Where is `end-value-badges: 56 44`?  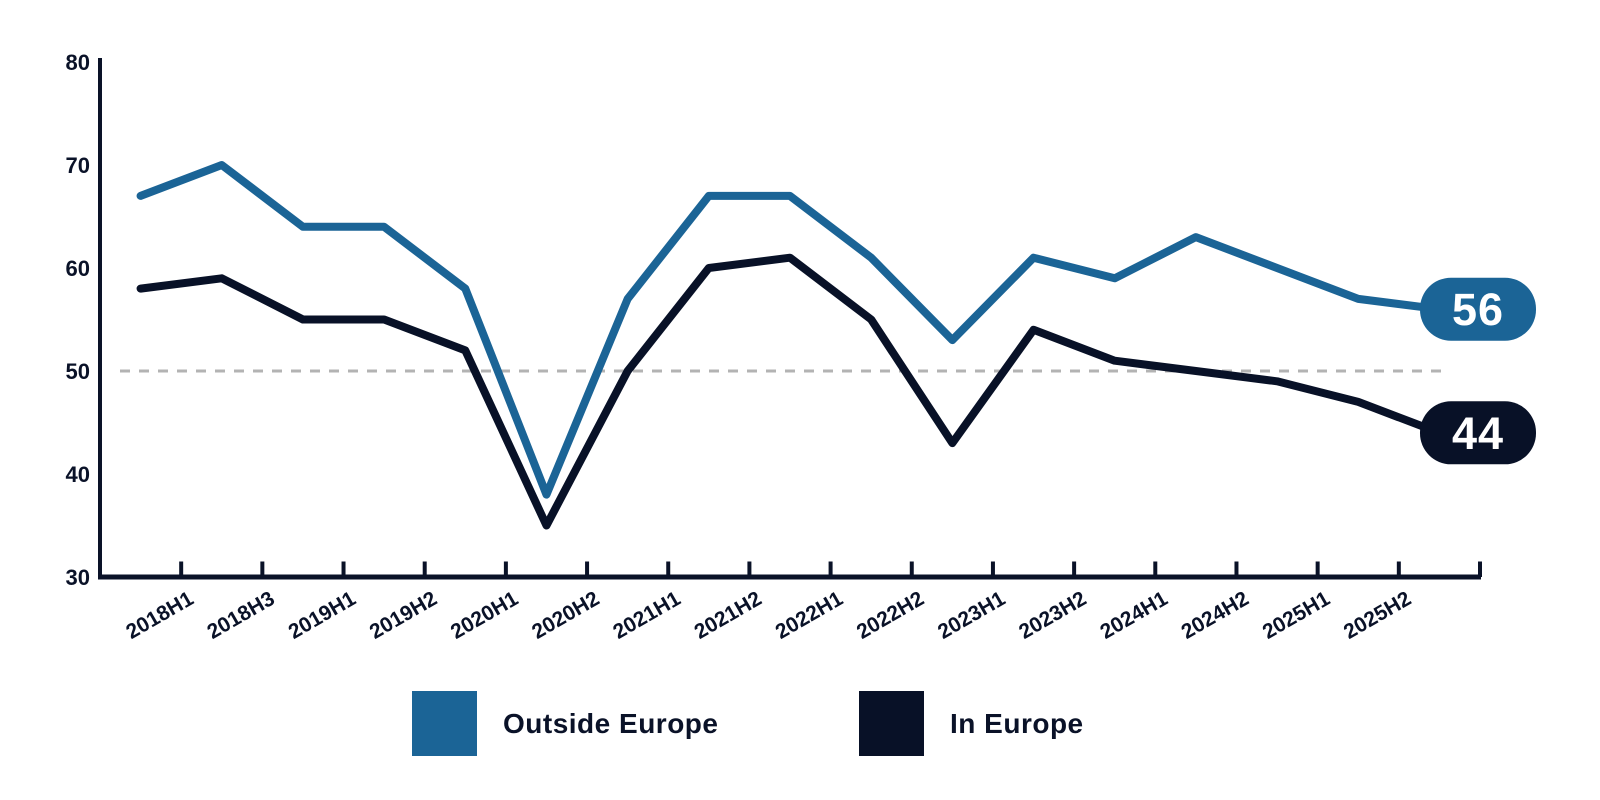 end-value-badges: 56 44 is located at coordinates (1478, 371).